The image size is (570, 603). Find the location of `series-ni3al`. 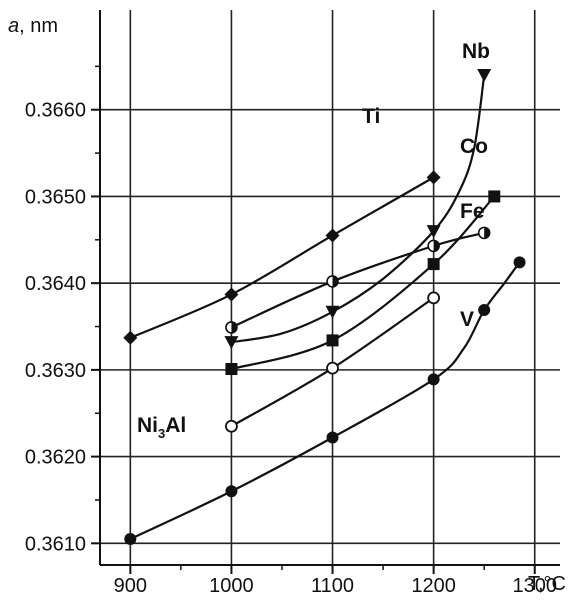

series-ni3al is located at coordinates (333, 362).